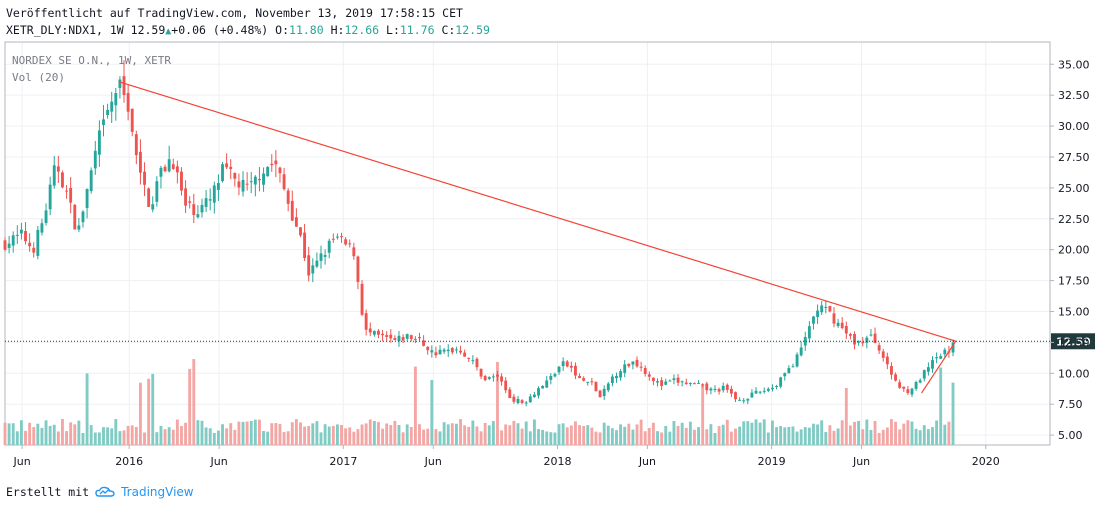 The image size is (1100, 507). What do you see at coordinates (1074, 95) in the screenshot?
I see `price-tick-label: 32.50` at bounding box center [1074, 95].